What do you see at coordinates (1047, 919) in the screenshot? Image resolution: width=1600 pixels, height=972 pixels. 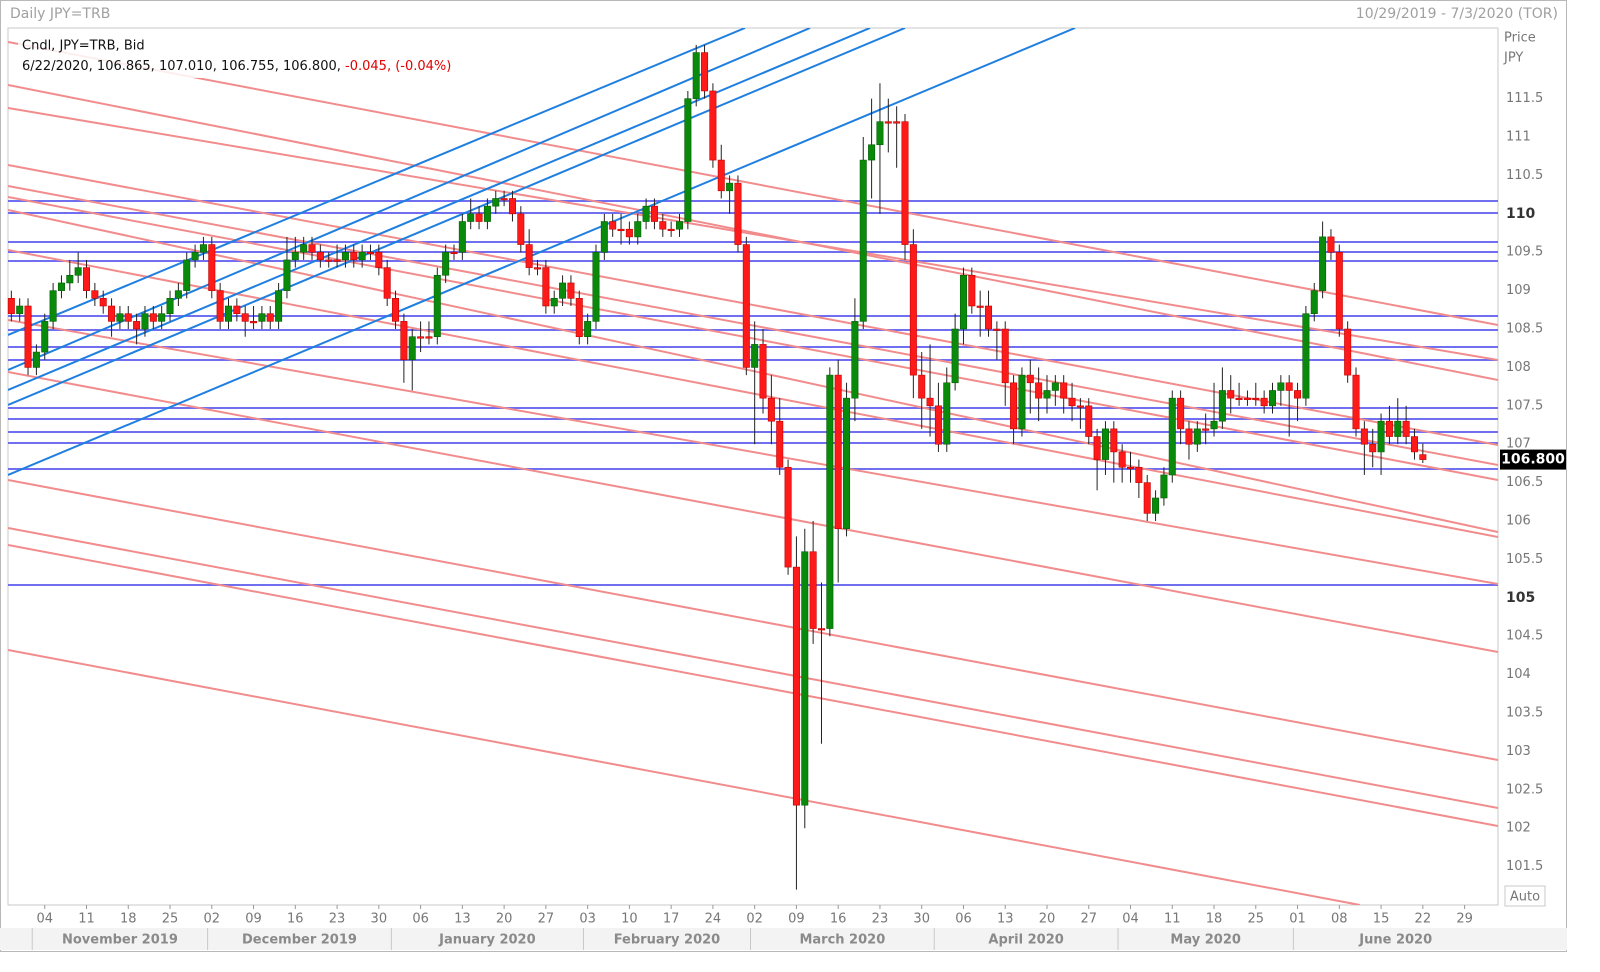 I see `x-tick-label: 20` at bounding box center [1047, 919].